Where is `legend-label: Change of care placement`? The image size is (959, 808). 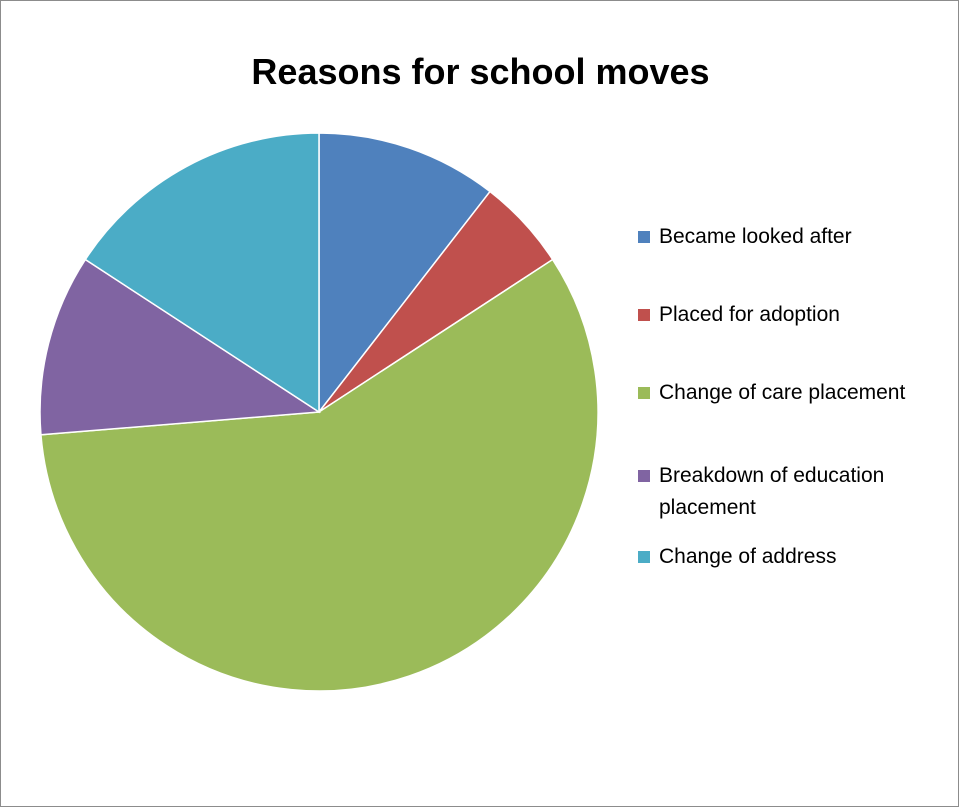
legend-label: Change of care placement is located at coordinates (782, 392).